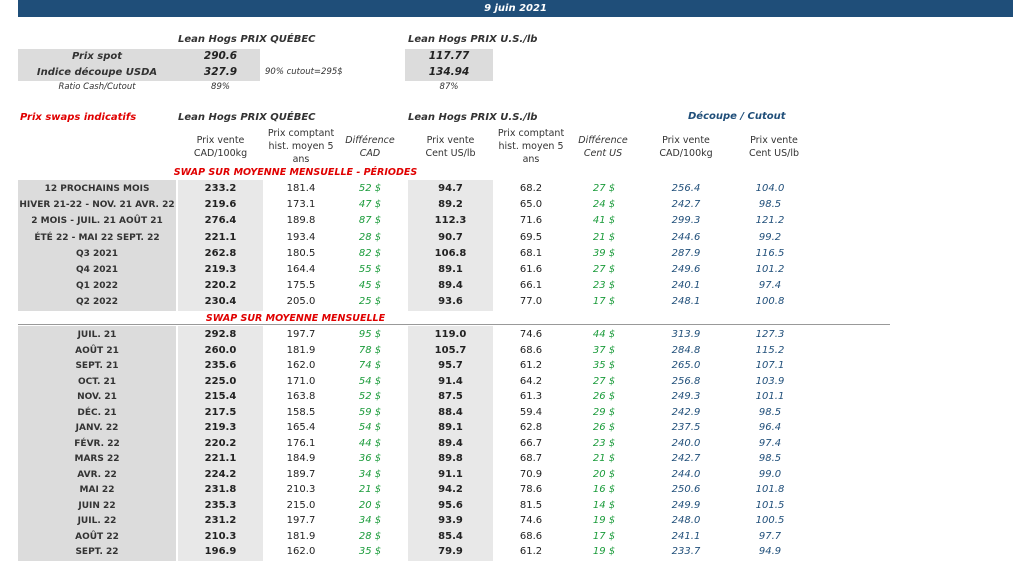  Describe the element at coordinates (450, 302) in the screenshot. I see `us-sale-cell: 93.6` at that location.